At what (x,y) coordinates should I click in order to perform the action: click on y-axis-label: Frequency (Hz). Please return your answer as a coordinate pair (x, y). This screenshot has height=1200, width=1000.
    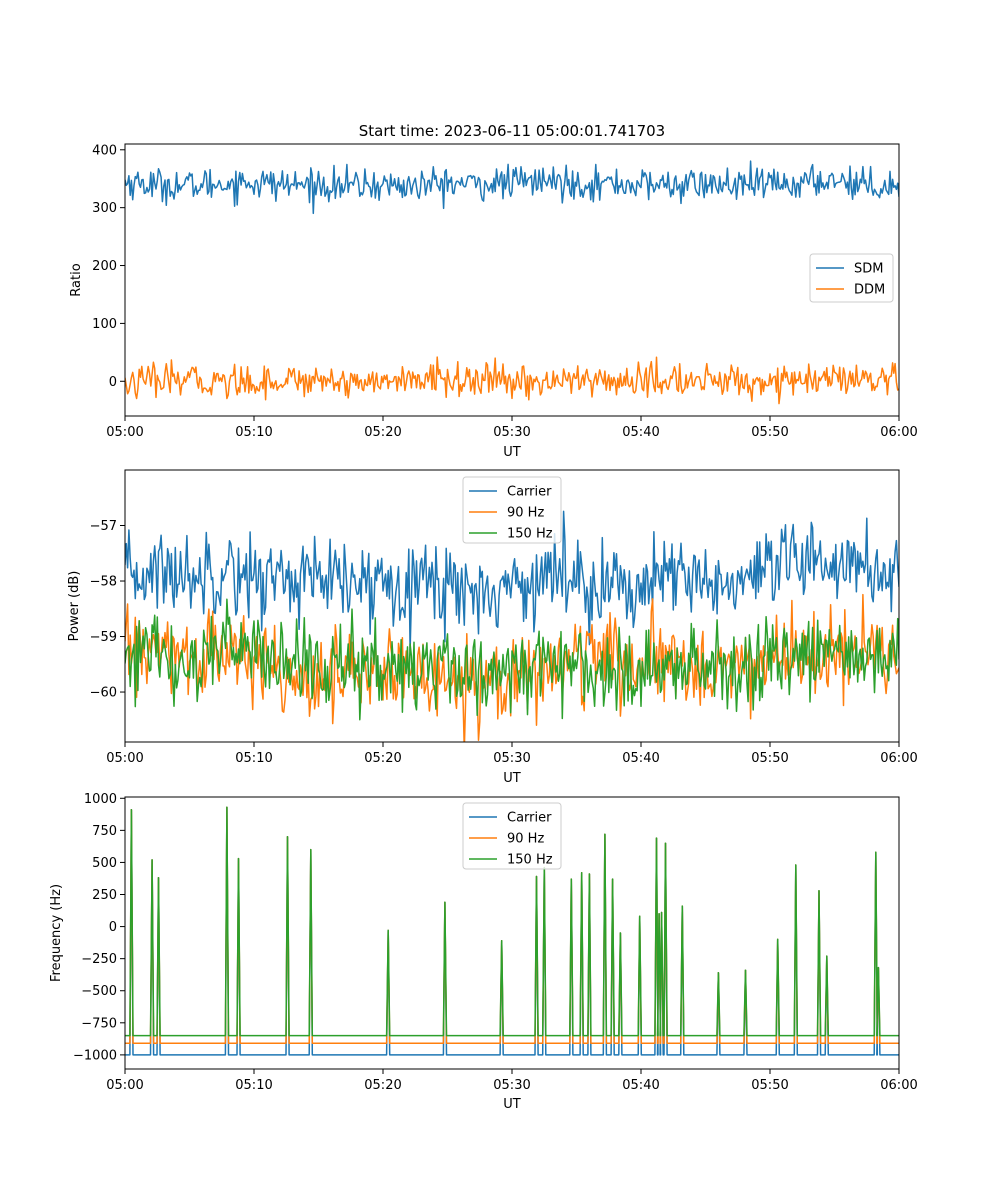
    Looking at the image, I should click on (56, 933).